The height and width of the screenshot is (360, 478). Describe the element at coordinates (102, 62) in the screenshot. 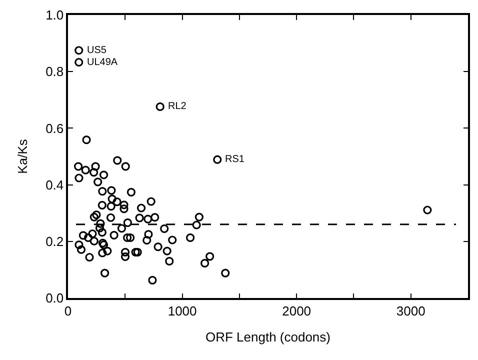

I see `annotation: UL49A` at that location.